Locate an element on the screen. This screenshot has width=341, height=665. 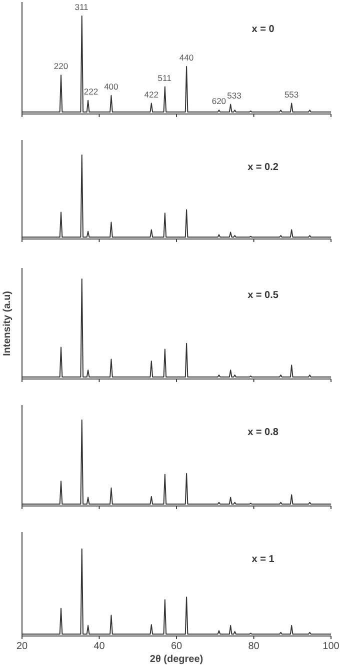
annotation: 440 is located at coordinates (186, 57).